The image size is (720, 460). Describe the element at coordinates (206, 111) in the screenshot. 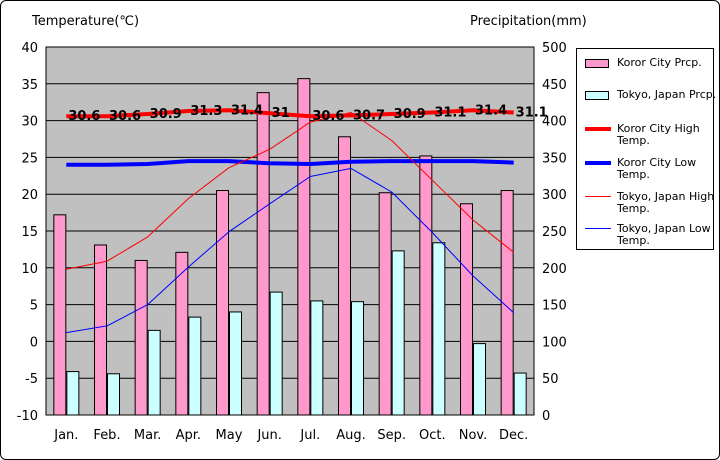

I see `data-label-koror-high: 31.3` at that location.